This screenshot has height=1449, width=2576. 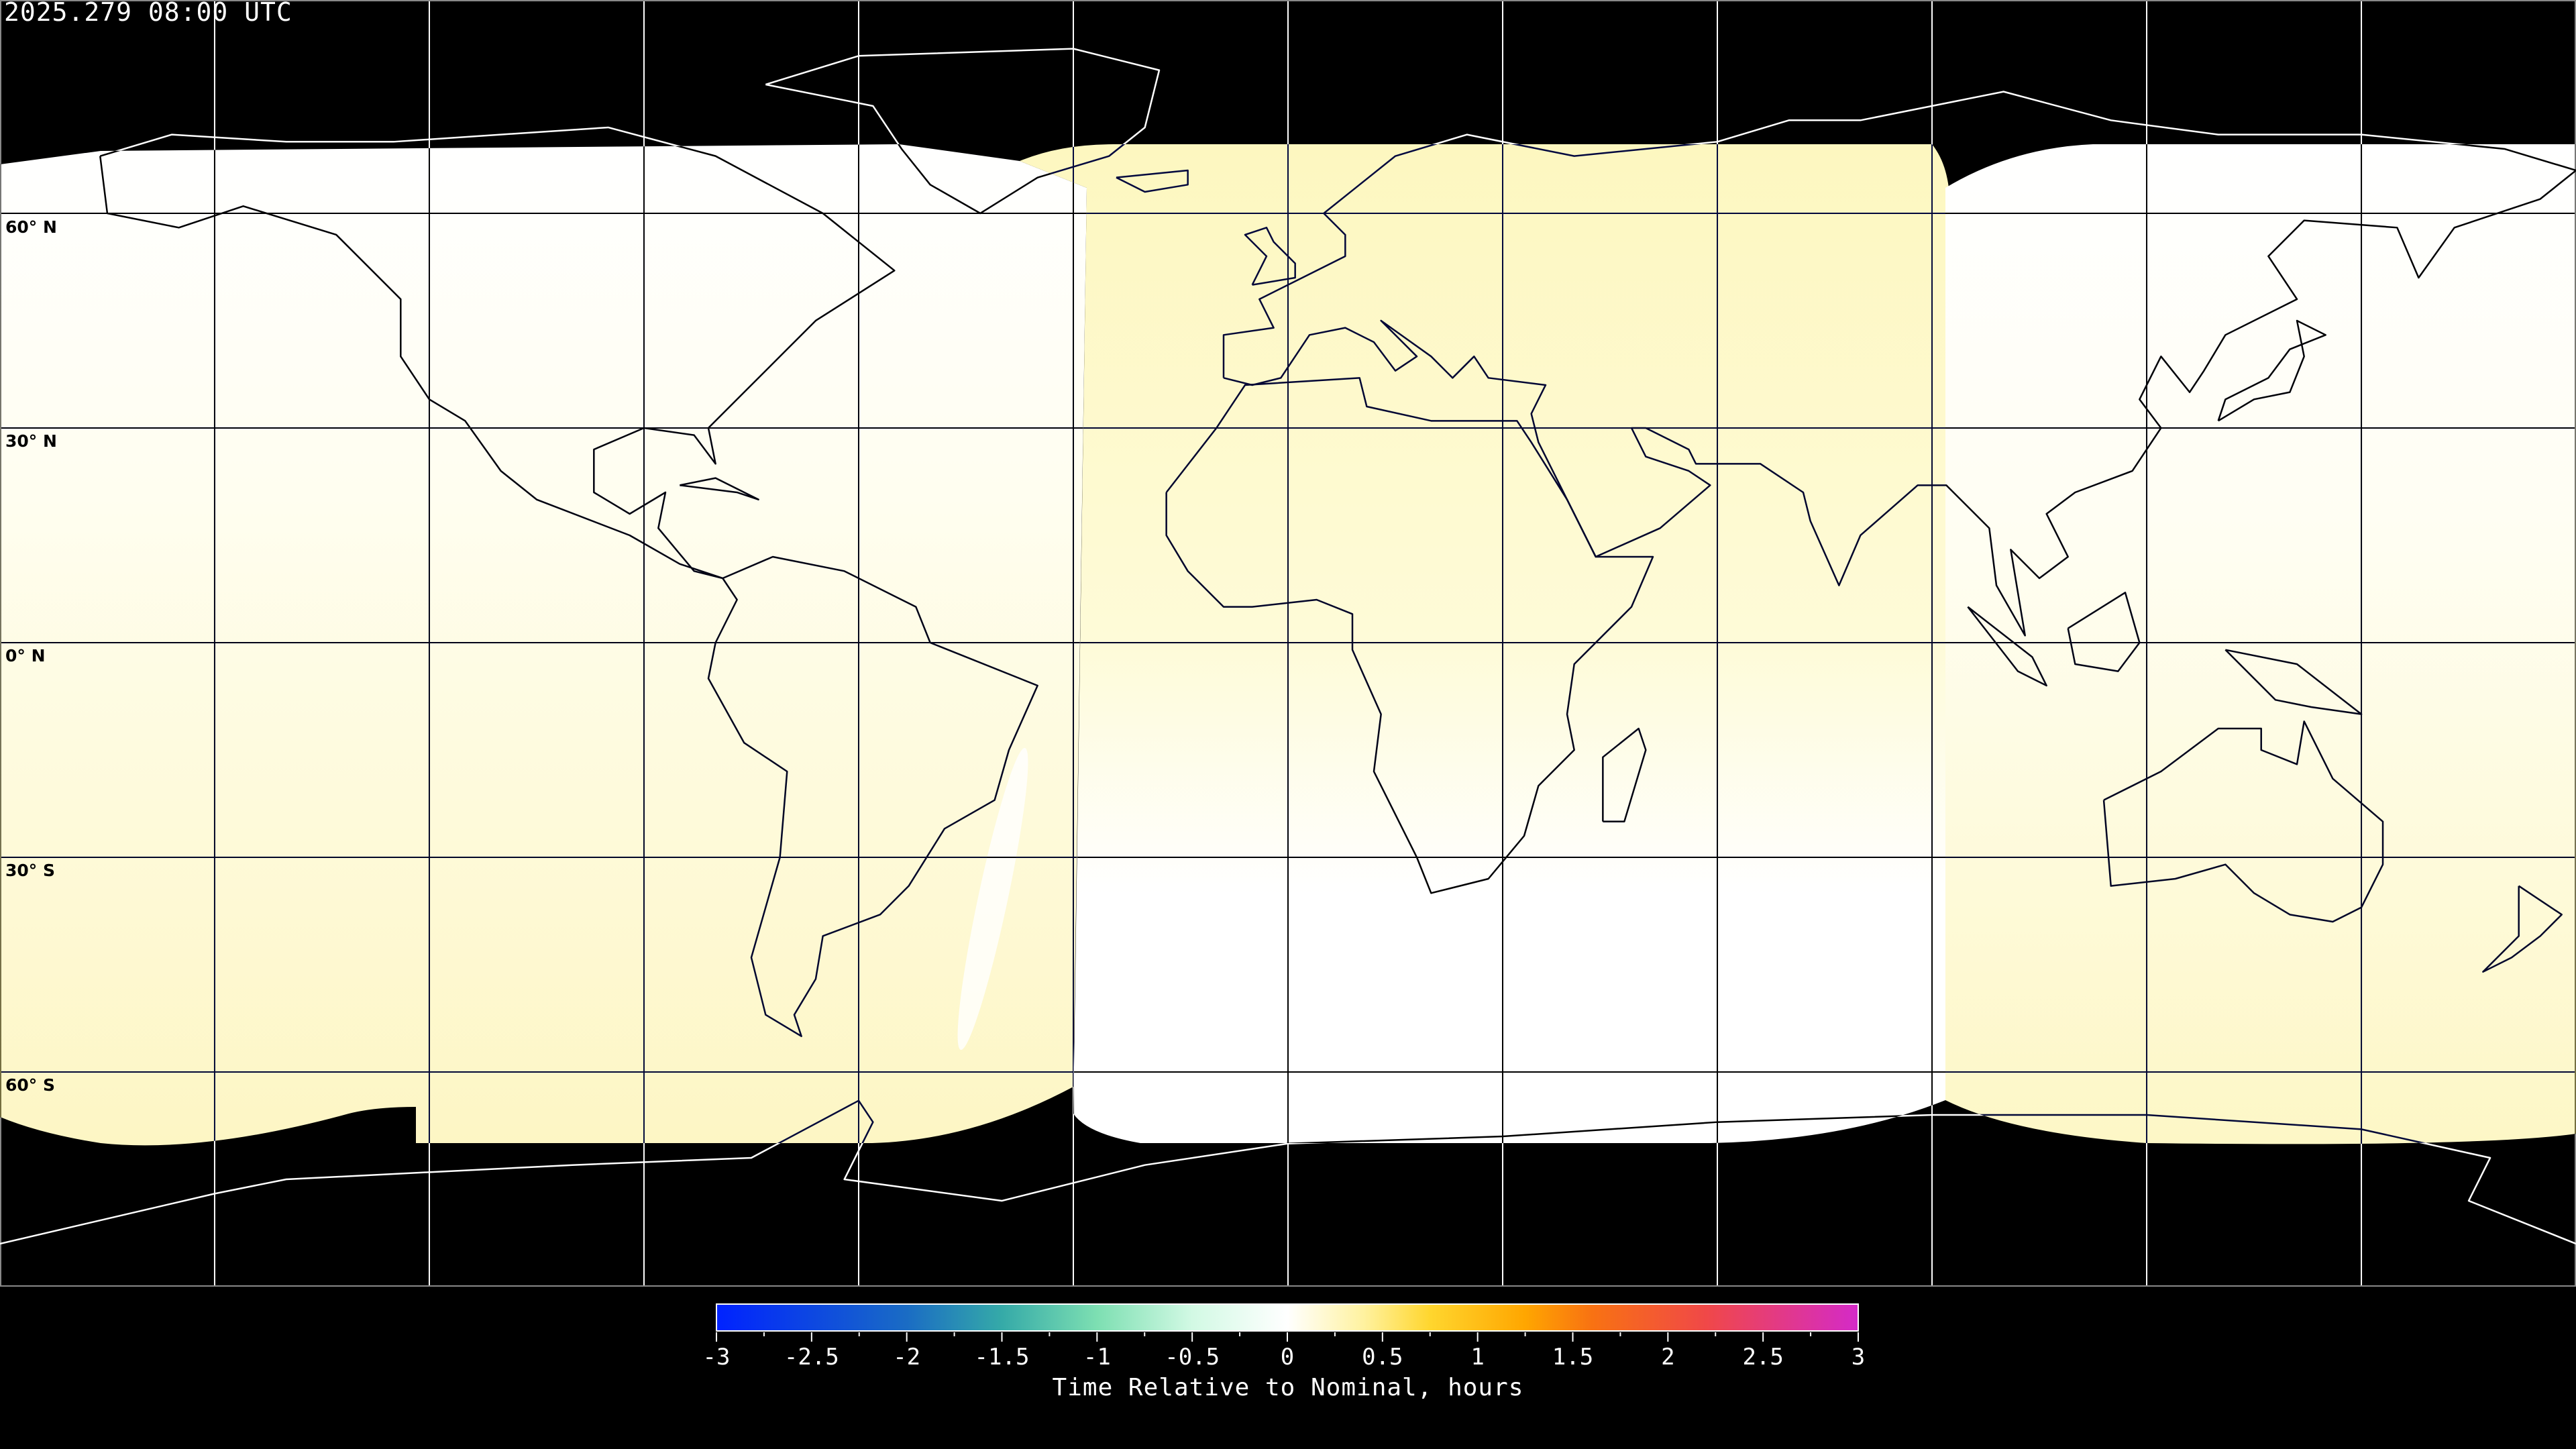 I want to click on colorbar: -3 -2.5 -2 -1.5 -1 -0.5 0 0.5 1 1.5 2 2.5 3, so click(x=1284, y=1337).